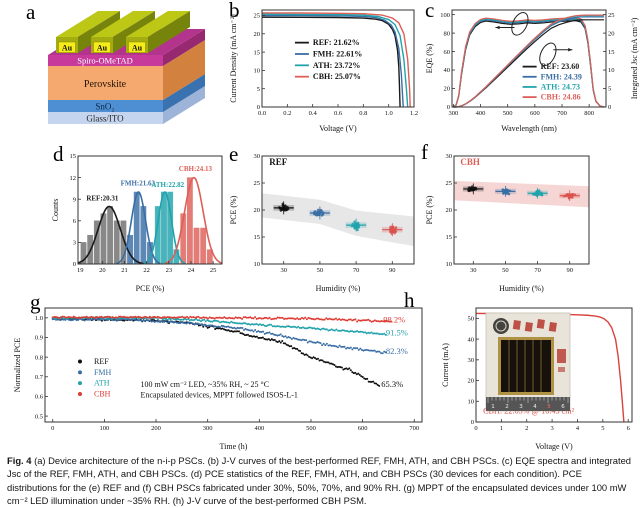 This screenshot has width=640, height=508. What do you see at coordinates (537, 270) in the screenshot?
I see `svg-text: 70` at bounding box center [537, 270].